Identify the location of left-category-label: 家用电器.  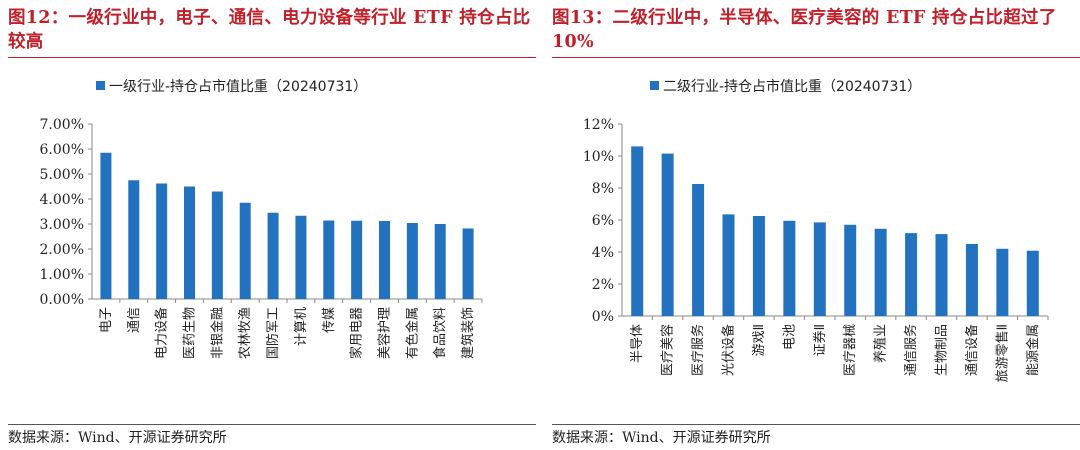
(357, 333).